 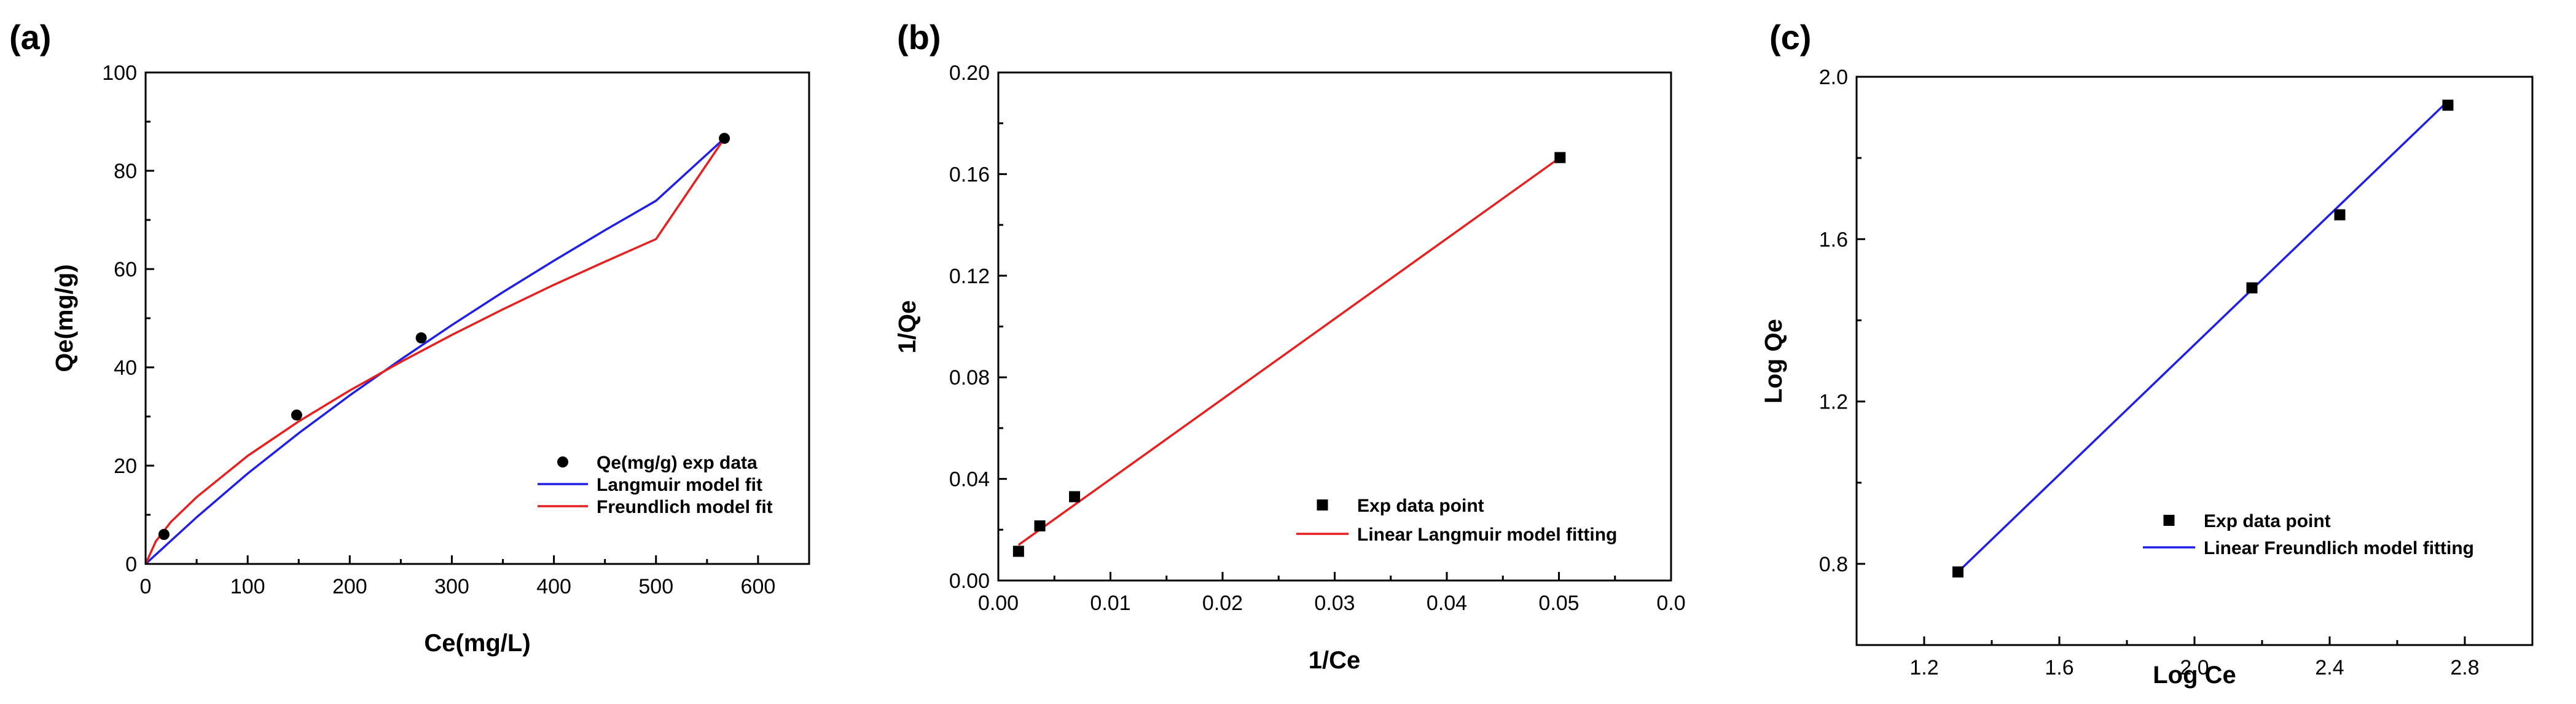 What do you see at coordinates (2339, 548) in the screenshot?
I see `panel-c-legend-label: Linear Freundlich model fitting` at bounding box center [2339, 548].